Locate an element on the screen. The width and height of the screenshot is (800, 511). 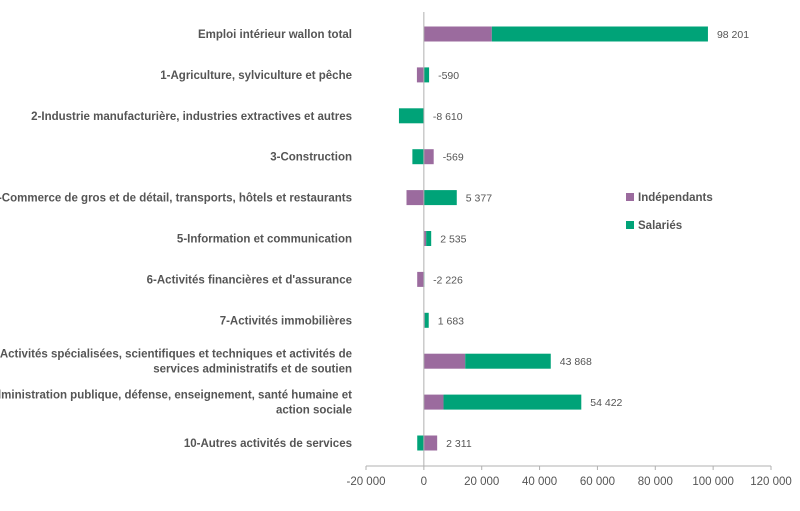
x-tick-label-4: 60 000 is located at coordinates (597, 482).